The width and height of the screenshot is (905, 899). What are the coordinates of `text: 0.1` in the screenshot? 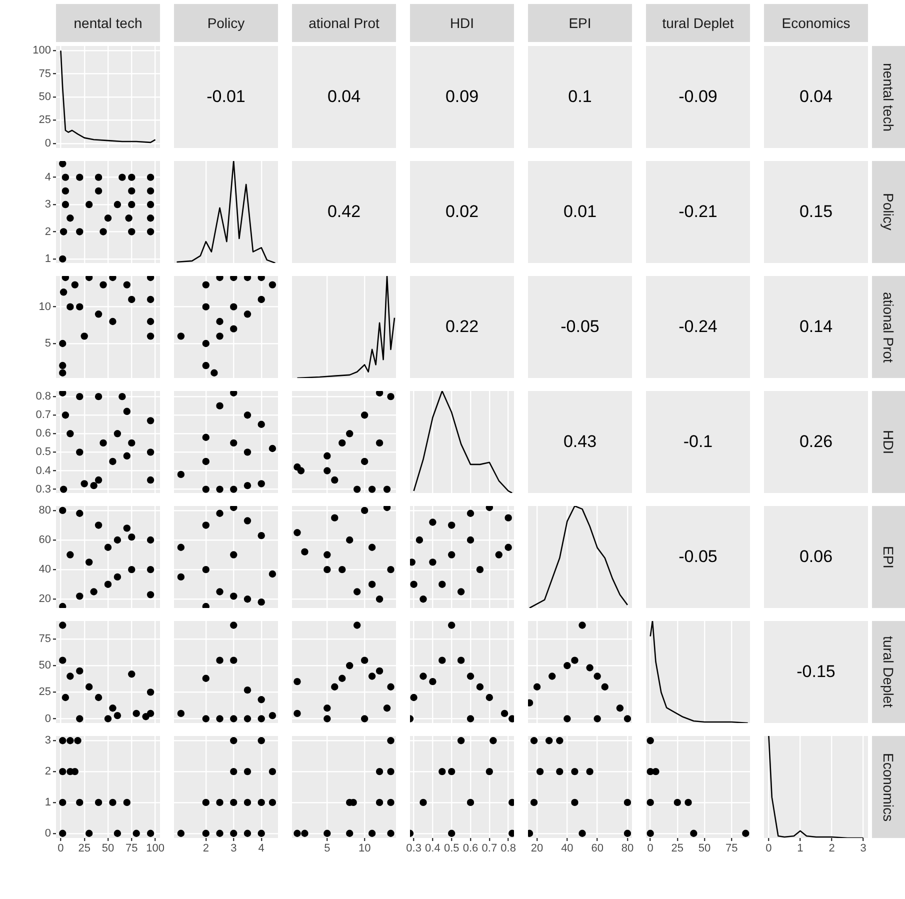 It's located at (580, 97).